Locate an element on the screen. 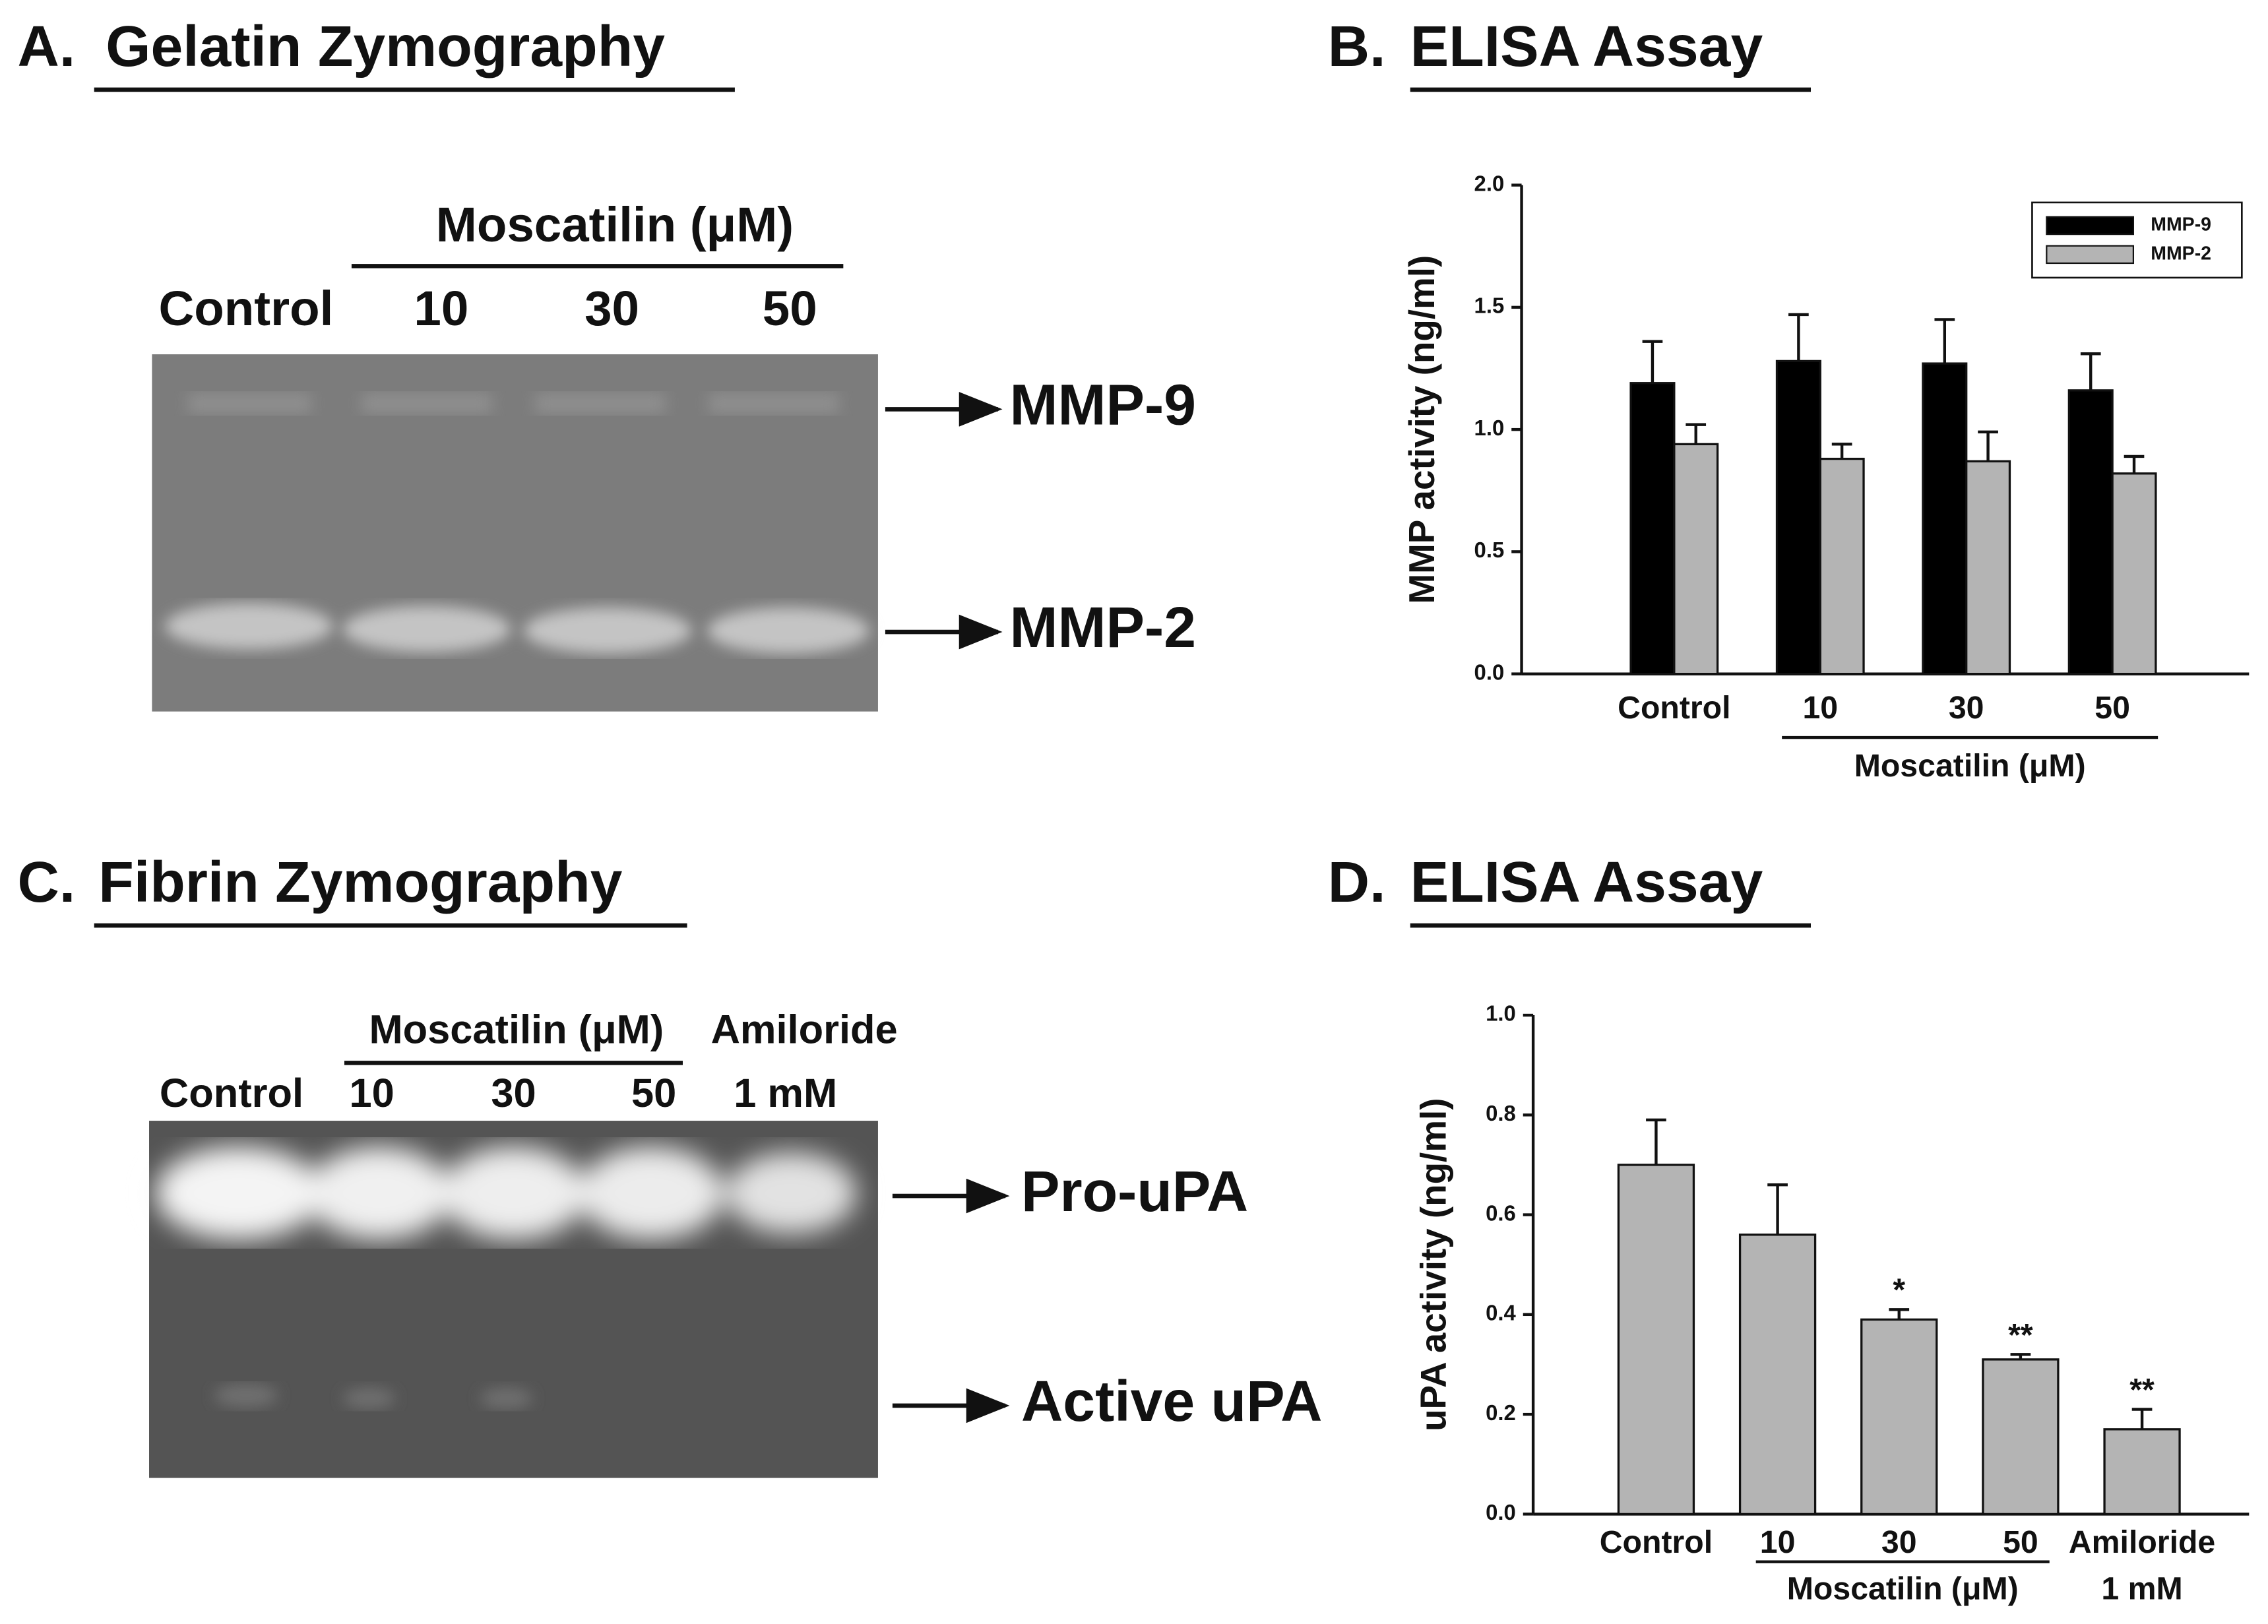 The width and height of the screenshot is (2268, 1624). extra-label: Amiloride is located at coordinates (804, 1030).